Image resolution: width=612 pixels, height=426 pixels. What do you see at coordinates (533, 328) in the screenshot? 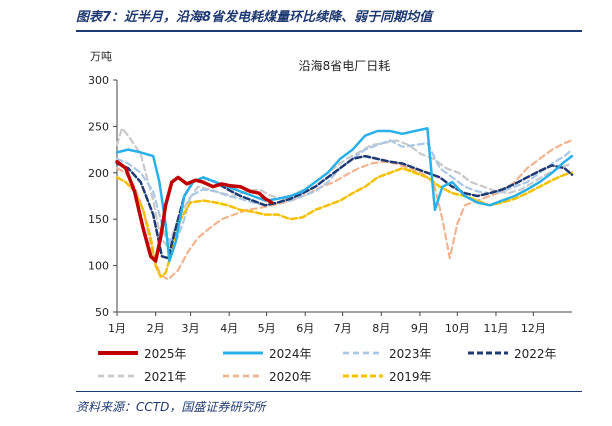
I see `x-tick-label: 12月` at bounding box center [533, 328].